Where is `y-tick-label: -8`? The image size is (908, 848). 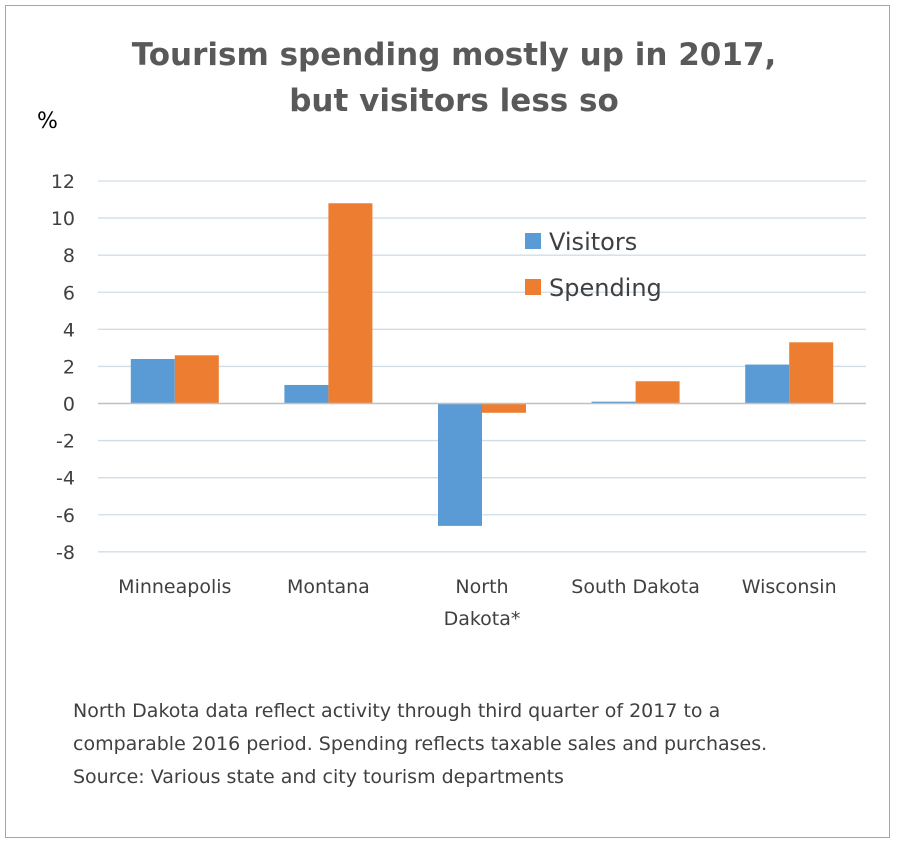
y-tick-label: -8 is located at coordinates (65, 553).